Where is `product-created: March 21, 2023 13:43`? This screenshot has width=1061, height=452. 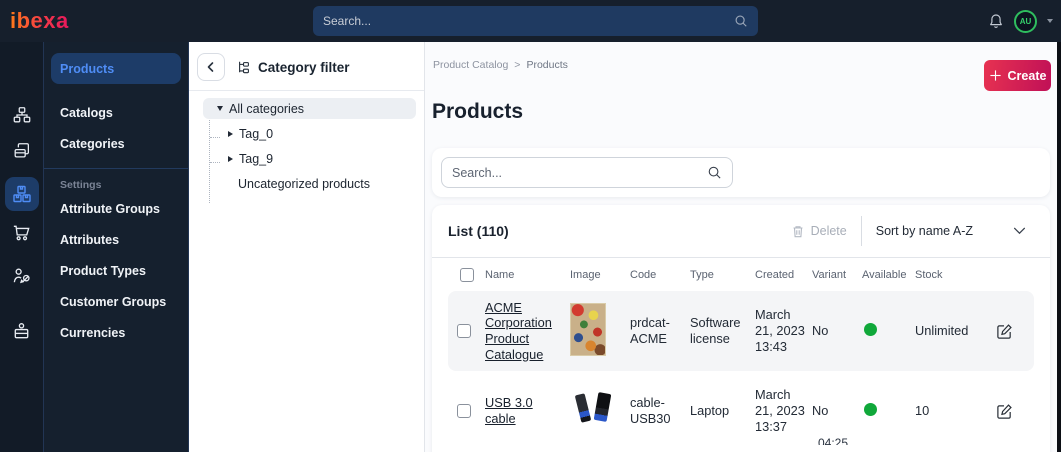
product-created: March 21, 2023 13:43 is located at coordinates (780, 330).